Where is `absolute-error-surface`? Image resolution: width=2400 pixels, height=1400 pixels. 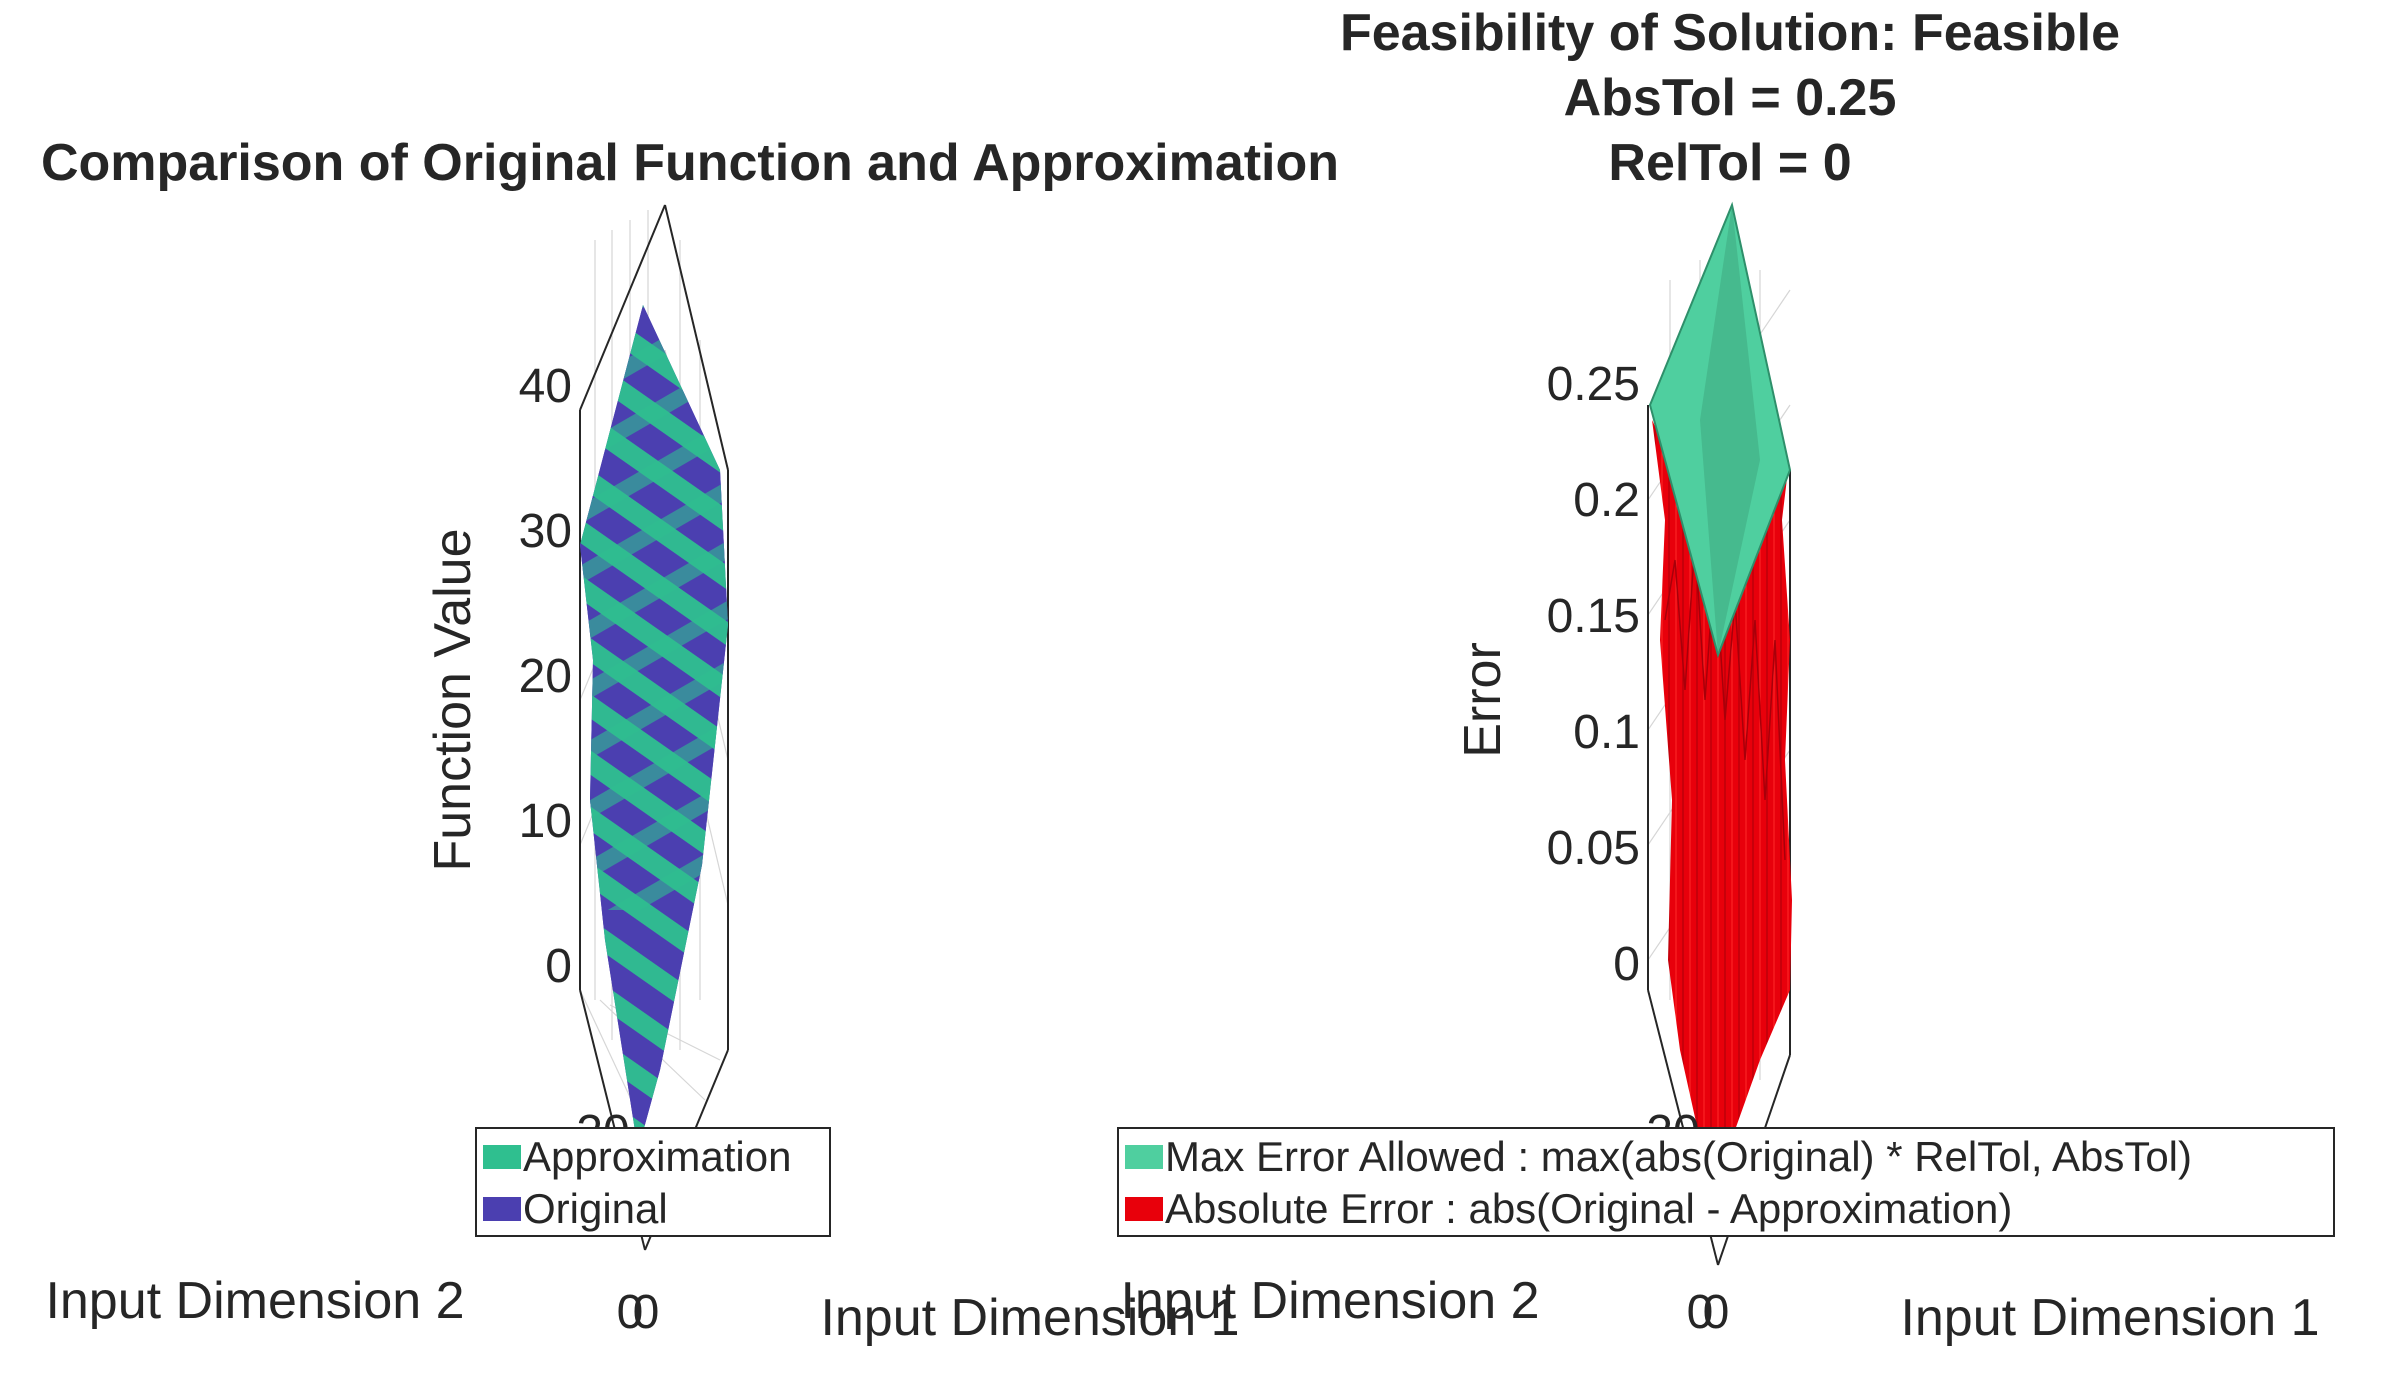
absolute-error-surface is located at coordinates (1722, 815).